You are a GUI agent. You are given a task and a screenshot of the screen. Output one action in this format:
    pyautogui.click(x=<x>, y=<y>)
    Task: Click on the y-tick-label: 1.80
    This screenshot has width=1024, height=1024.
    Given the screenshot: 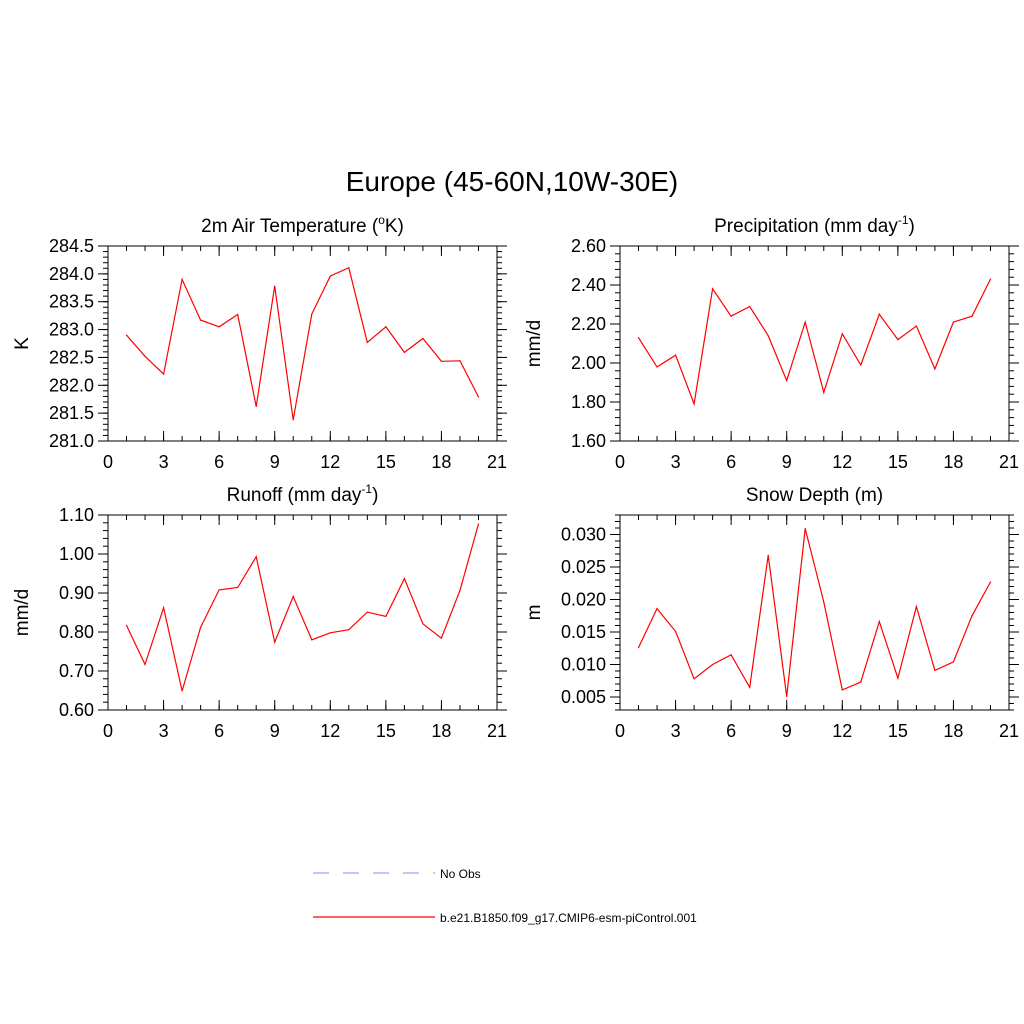 What is the action you would take?
    pyautogui.click(x=588, y=402)
    